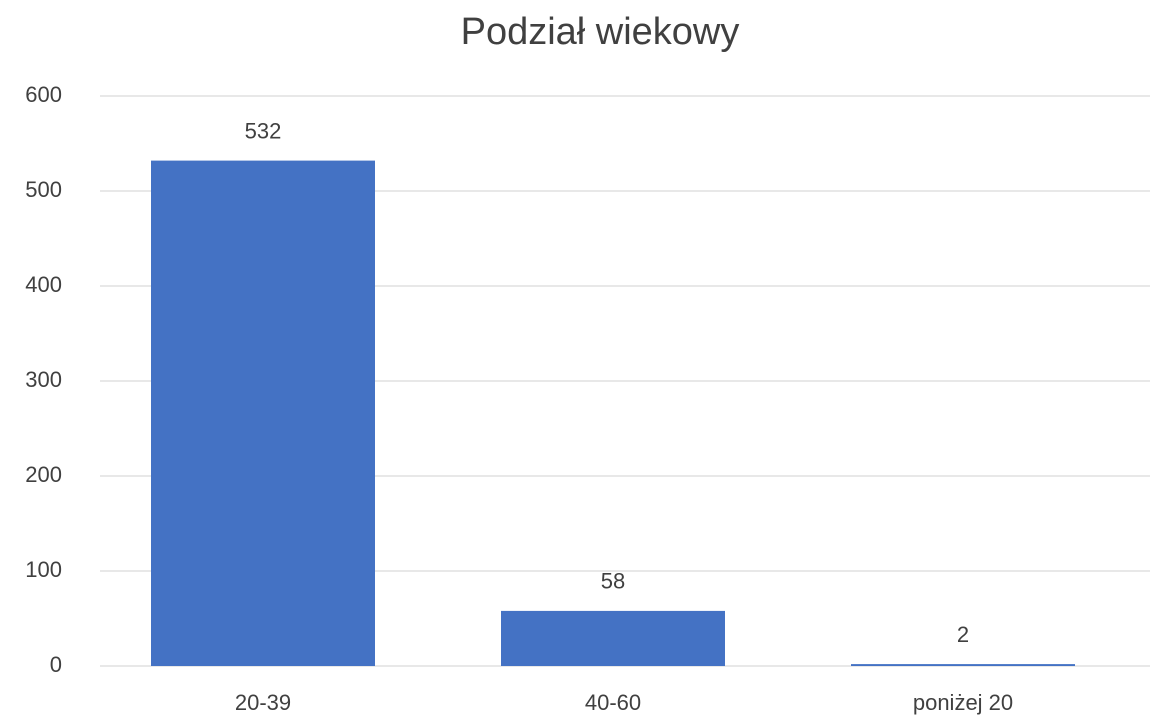 This screenshot has width=1151, height=724. What do you see at coordinates (43, 474) in the screenshot?
I see `y-tick-label: 200` at bounding box center [43, 474].